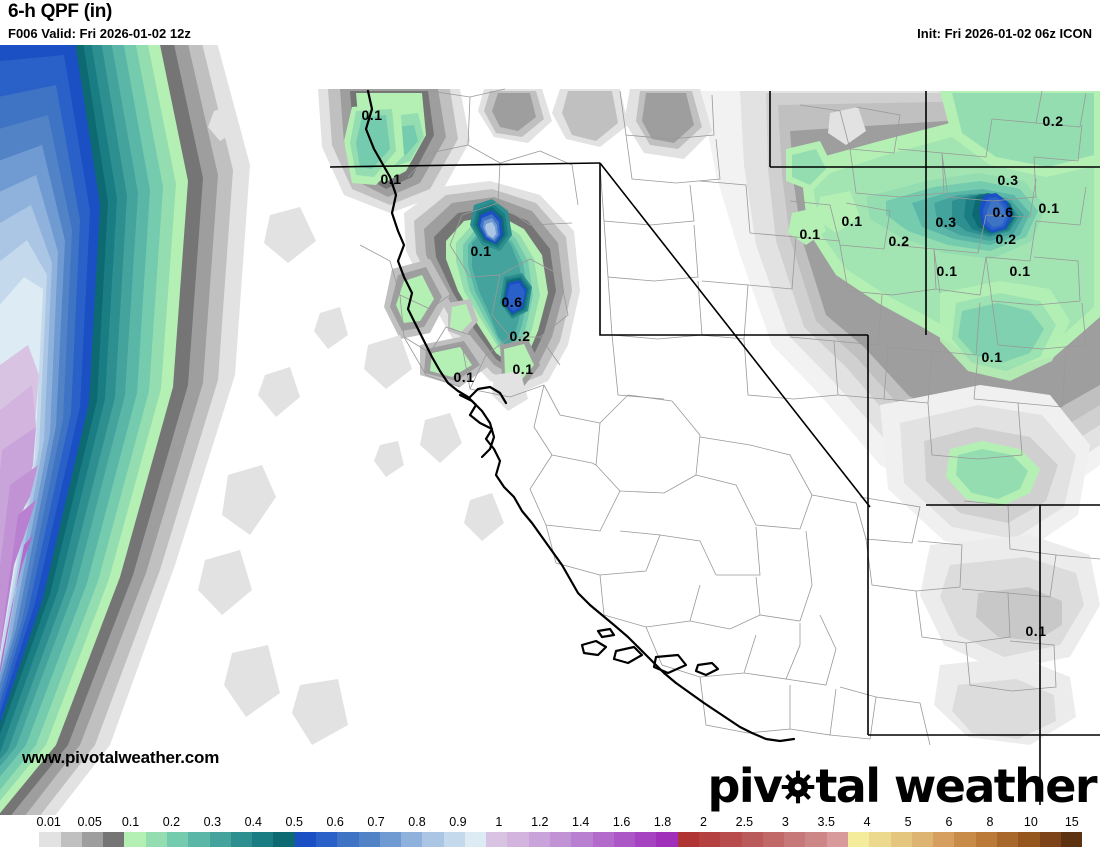 The image size is (1100, 850). Describe the element at coordinates (949, 822) in the screenshot. I see `colorbar-tick: 6` at that location.